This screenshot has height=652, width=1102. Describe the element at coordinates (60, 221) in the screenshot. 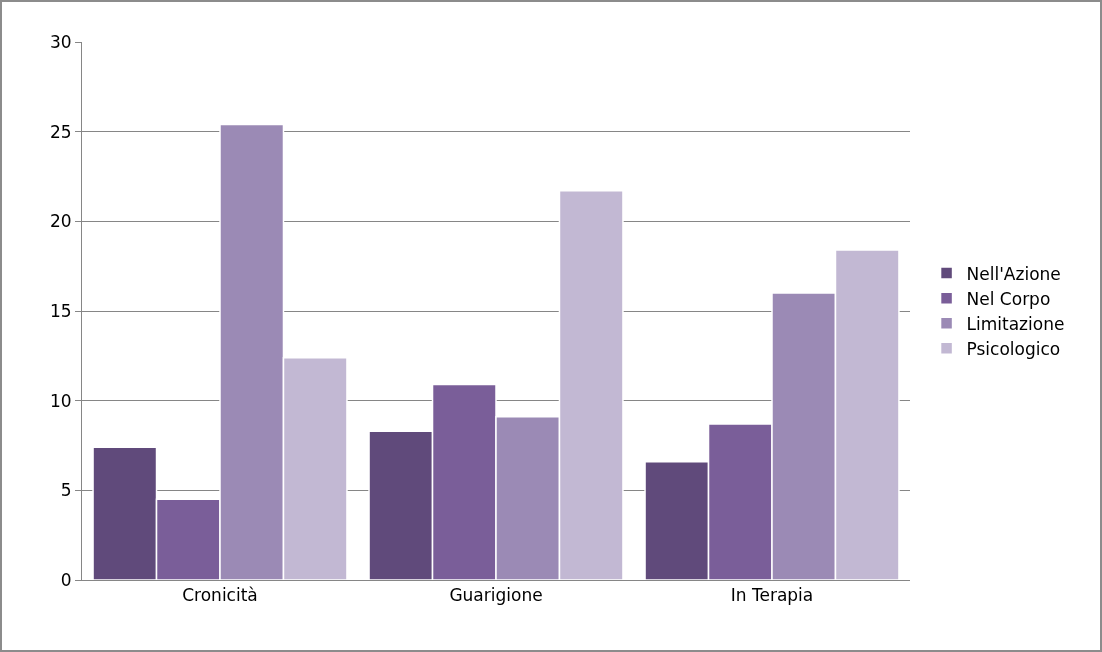

I see `y-tick-label: 20` at that location.